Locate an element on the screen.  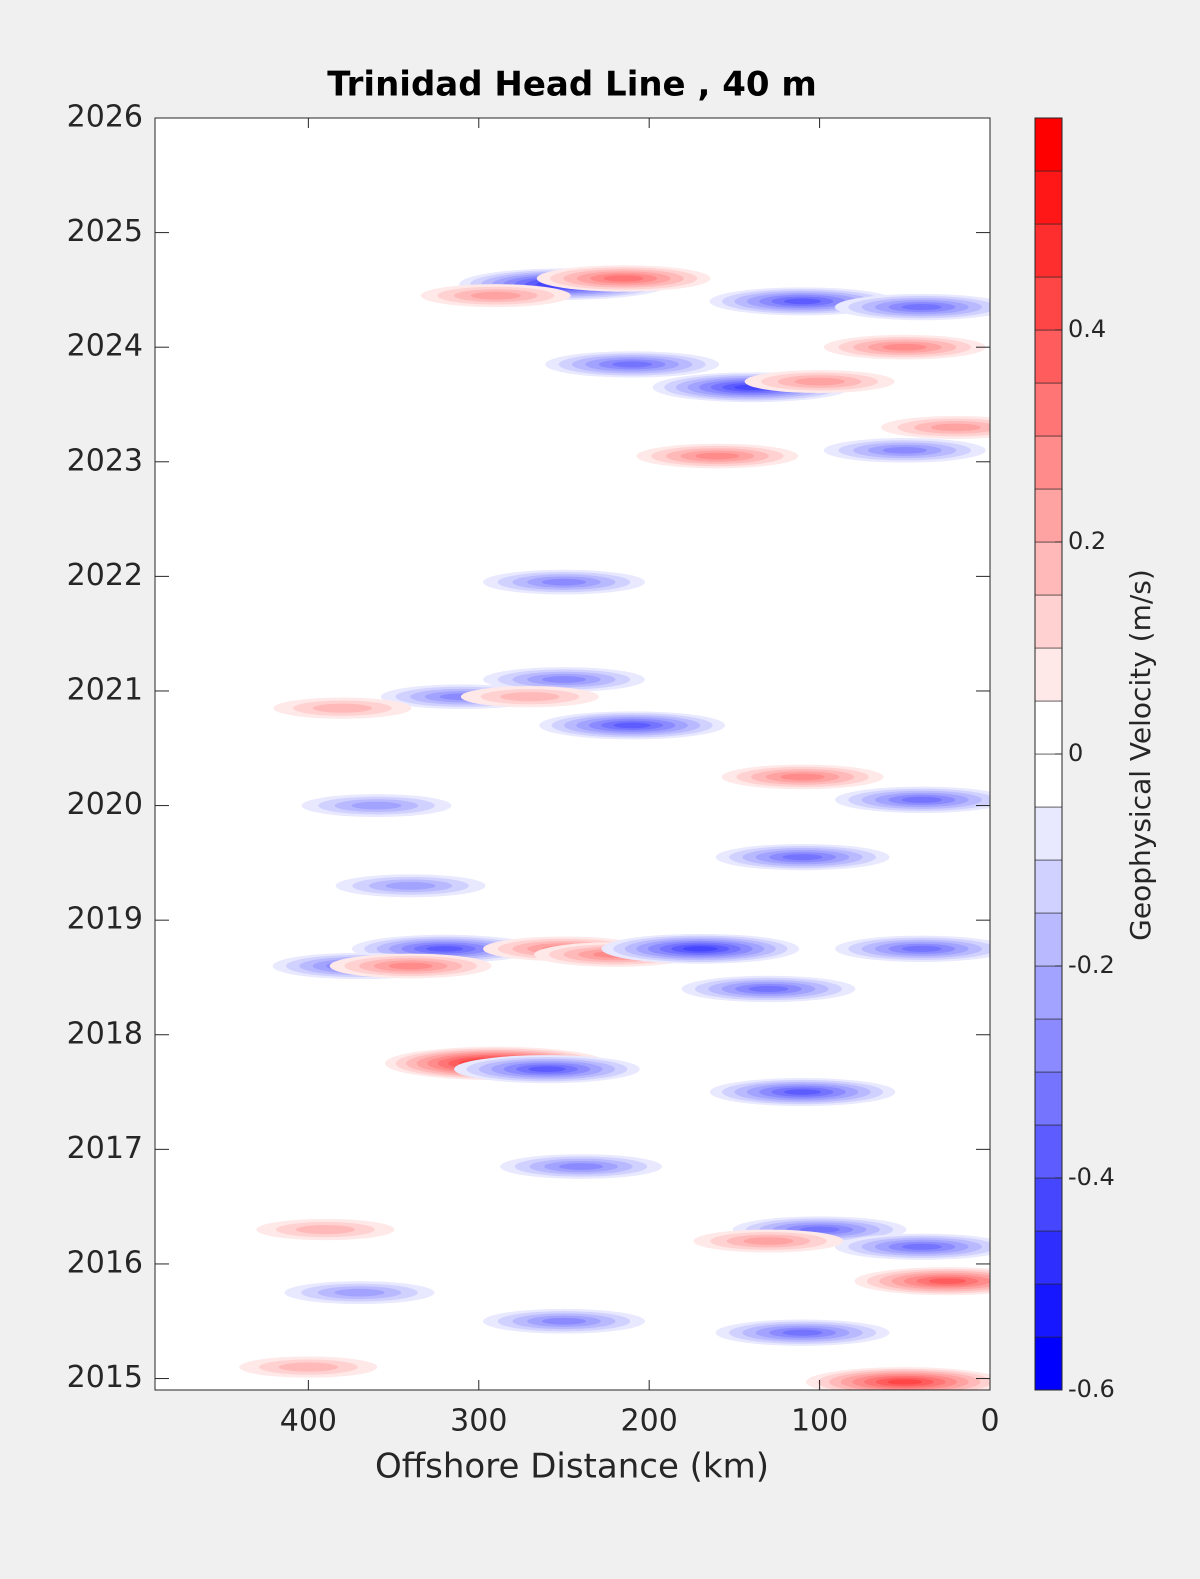
y-tick-label: 2021 is located at coordinates (105, 689).